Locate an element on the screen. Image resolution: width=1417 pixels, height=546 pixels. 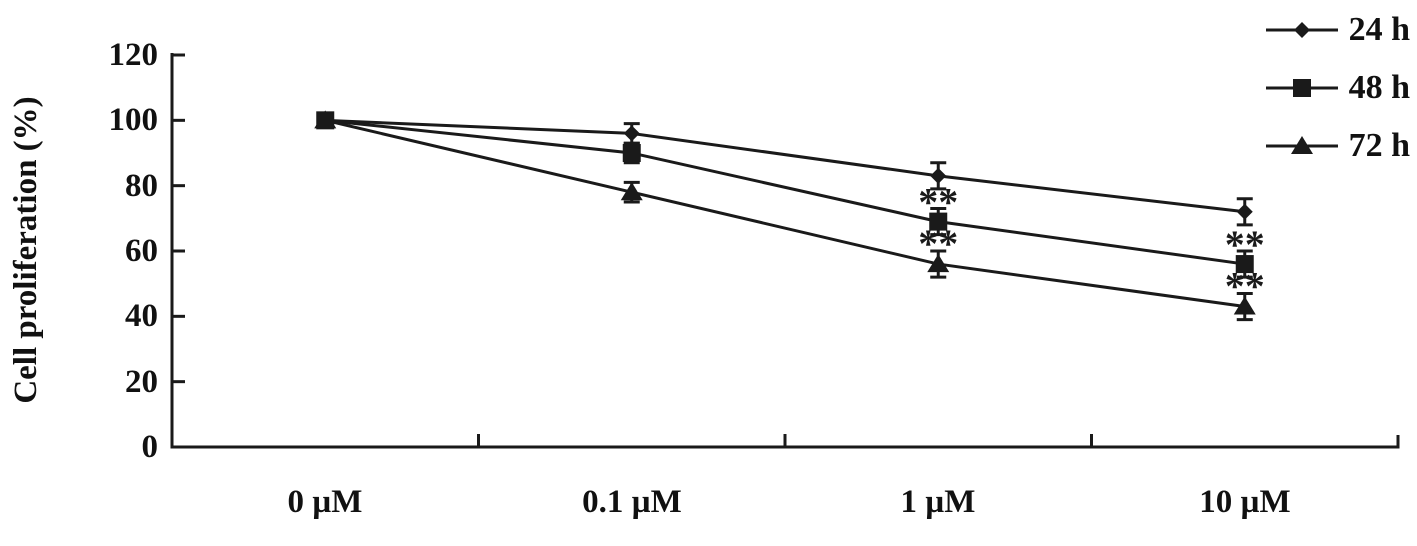
legend-entry-24h: 24 h is located at coordinates (1337, 30).